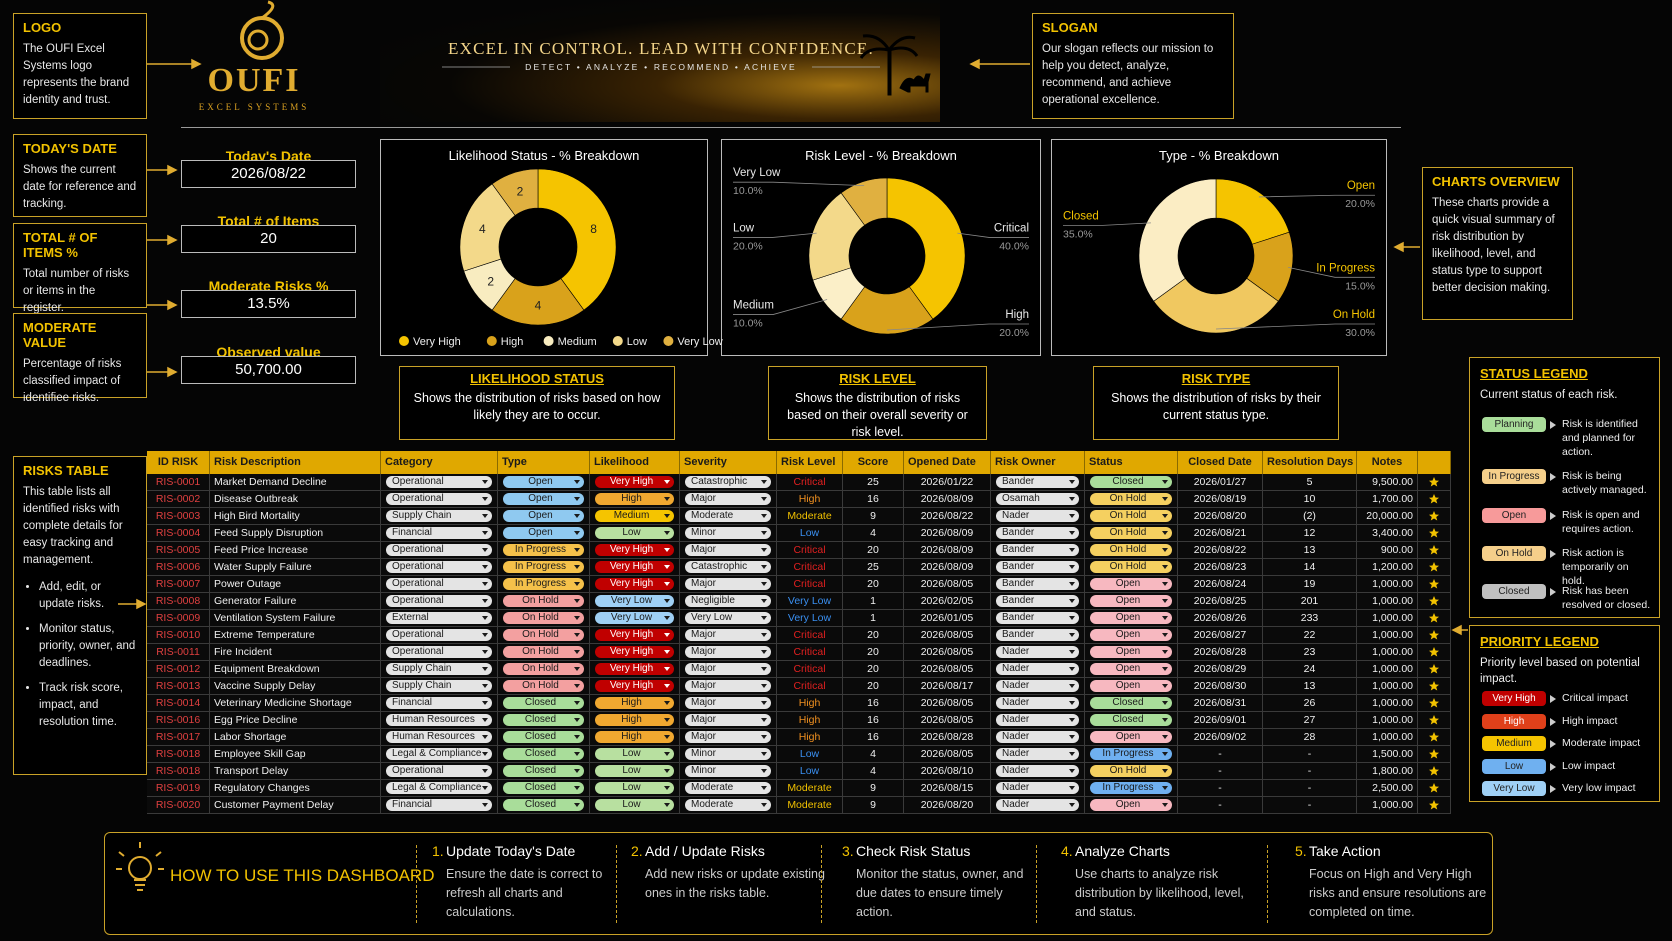  I want to click on cell-text: RIS-0018, so click(178, 754).